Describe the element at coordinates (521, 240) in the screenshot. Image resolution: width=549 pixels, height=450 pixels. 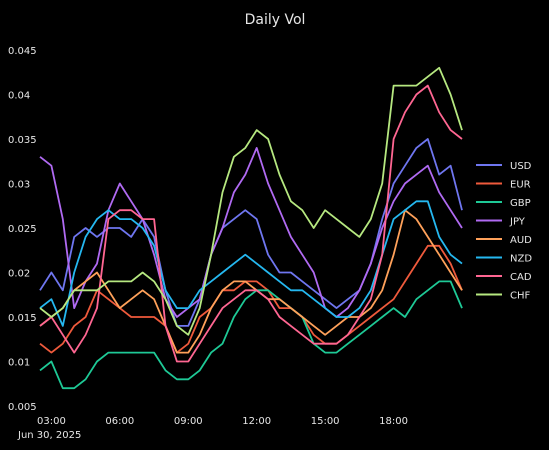
I see `legend-label: AUD` at that location.